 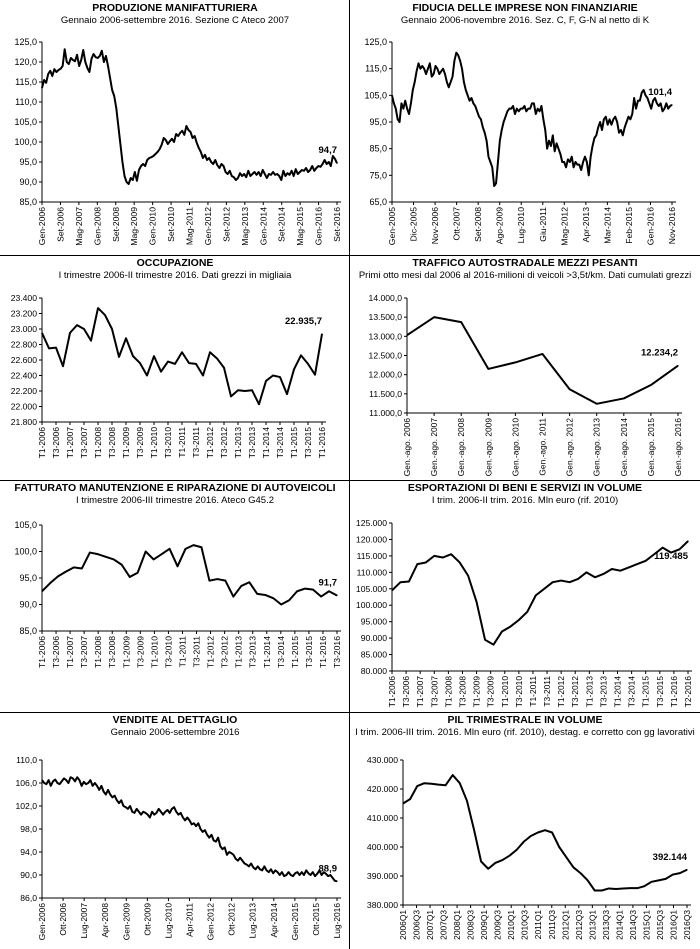 I want to click on x-tick-label: 2011Q1, so click(x=538, y=925).